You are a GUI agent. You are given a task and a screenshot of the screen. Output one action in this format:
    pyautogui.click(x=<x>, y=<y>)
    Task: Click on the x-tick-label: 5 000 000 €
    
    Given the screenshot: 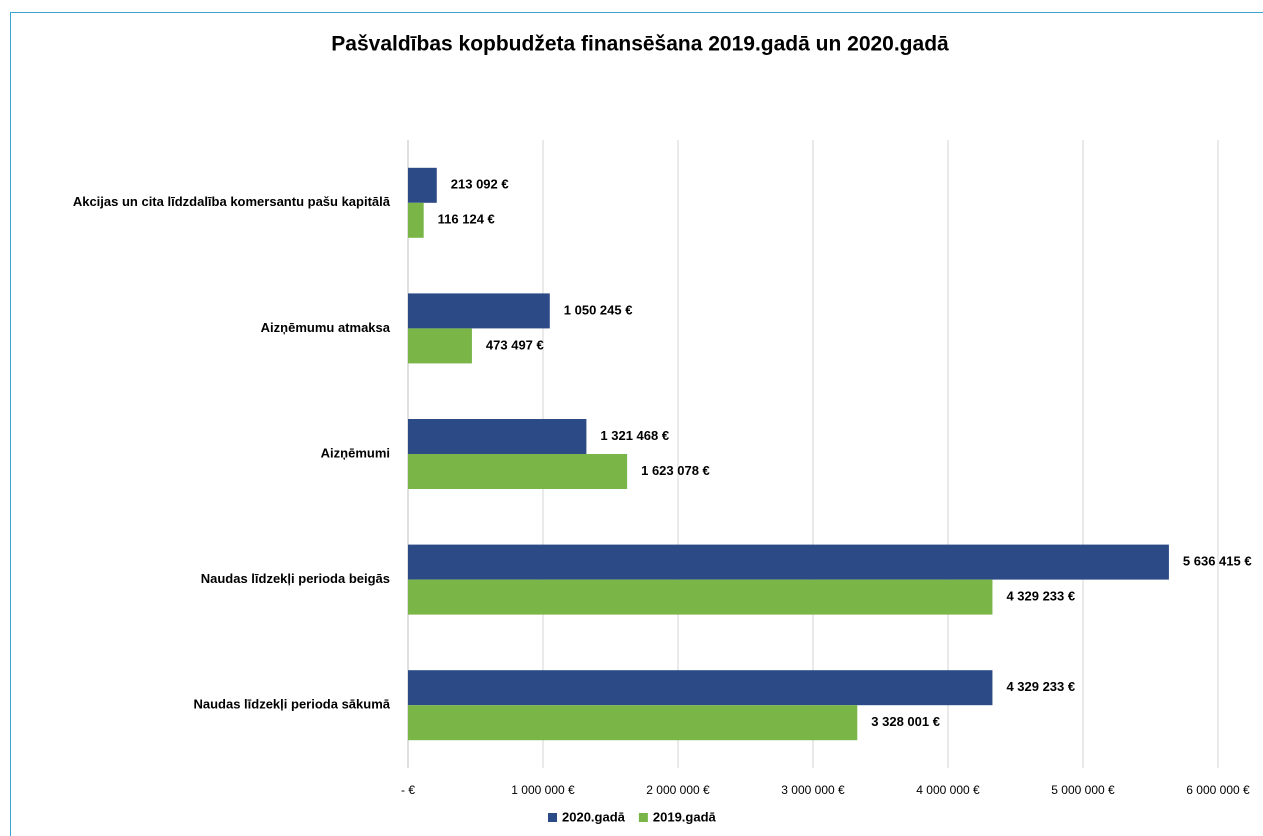 What is the action you would take?
    pyautogui.click(x=1083, y=790)
    